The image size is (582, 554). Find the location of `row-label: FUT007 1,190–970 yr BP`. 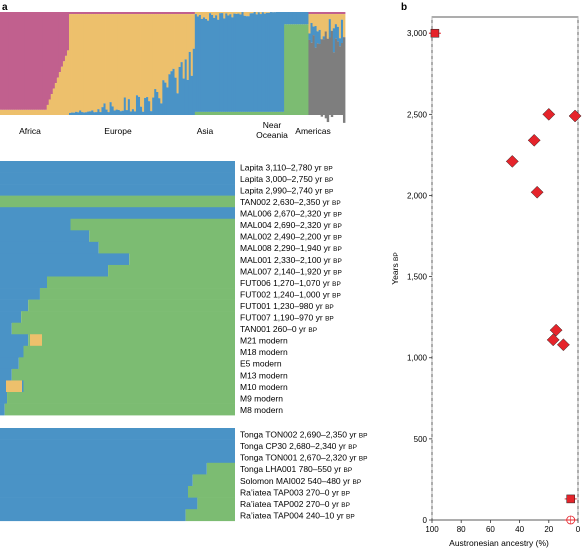

row-label: FUT007 1,190–970 yr BP is located at coordinates (287, 318).